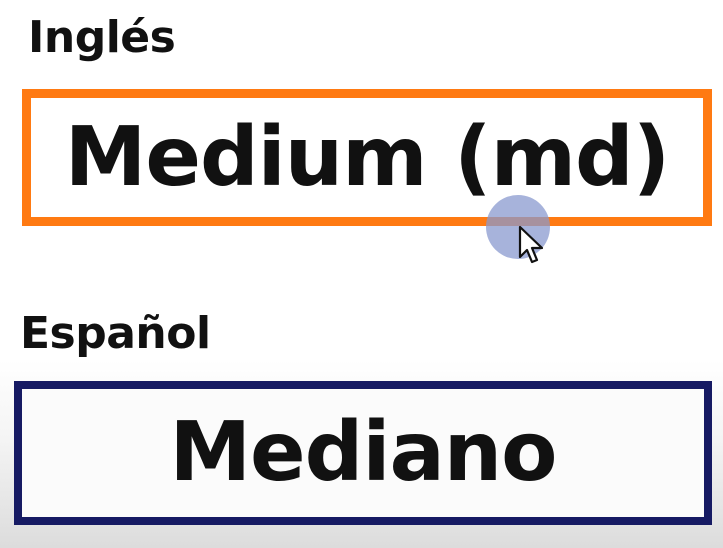 The width and height of the screenshot is (723, 548). I want to click on english-language-label: Inglés, so click(102, 37).